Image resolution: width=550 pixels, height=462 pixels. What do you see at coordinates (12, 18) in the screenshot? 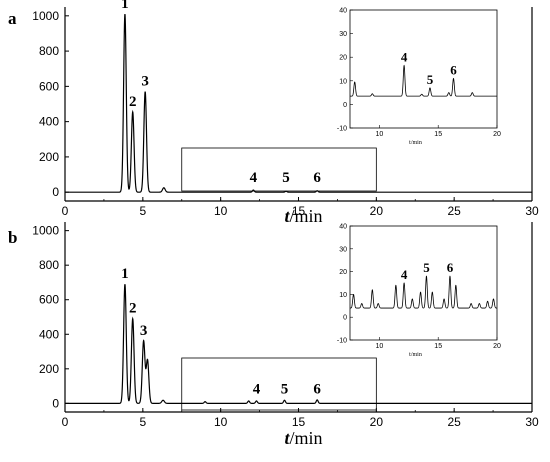
I see `panel-letter: a` at bounding box center [12, 18].